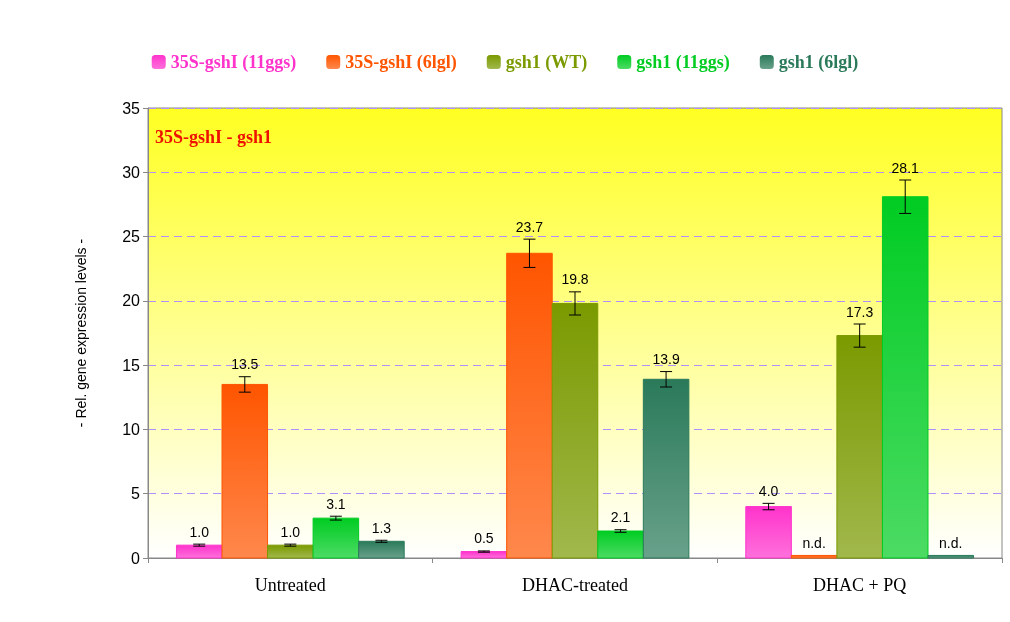 Image resolution: width=1010 pixels, height=622 pixels. I want to click on data-label: 0.5, so click(484, 538).